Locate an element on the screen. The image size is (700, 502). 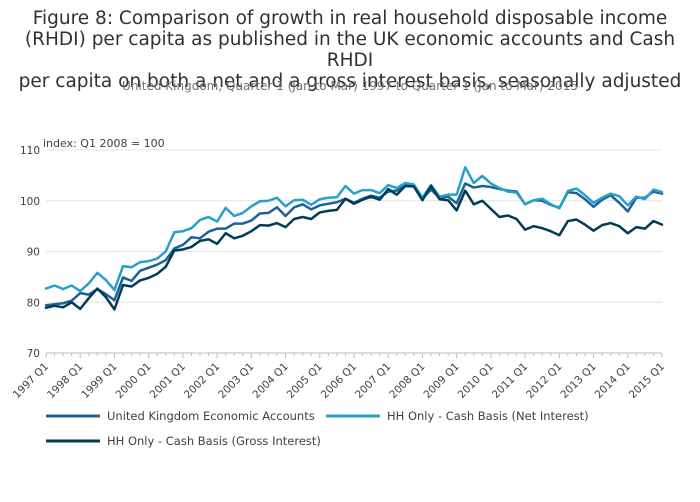
x-tick-label: 1999 Q1 is located at coordinates (99, 381).